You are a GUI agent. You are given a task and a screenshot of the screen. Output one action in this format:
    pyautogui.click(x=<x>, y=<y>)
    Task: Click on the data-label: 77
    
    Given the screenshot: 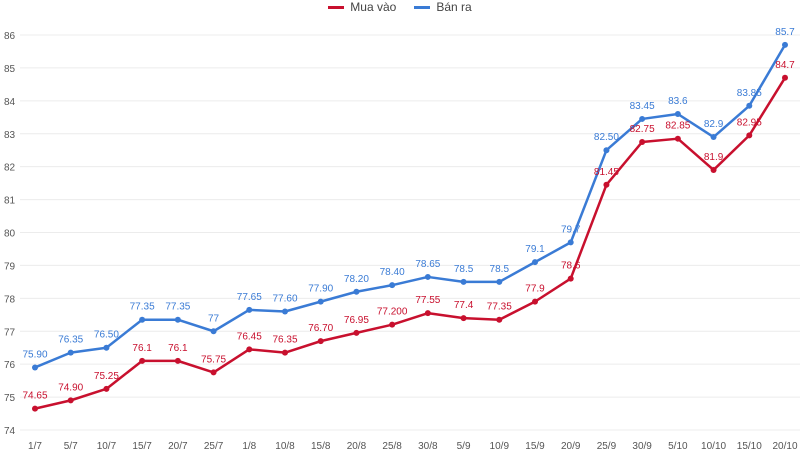 What is the action you would take?
    pyautogui.click(x=214, y=318)
    